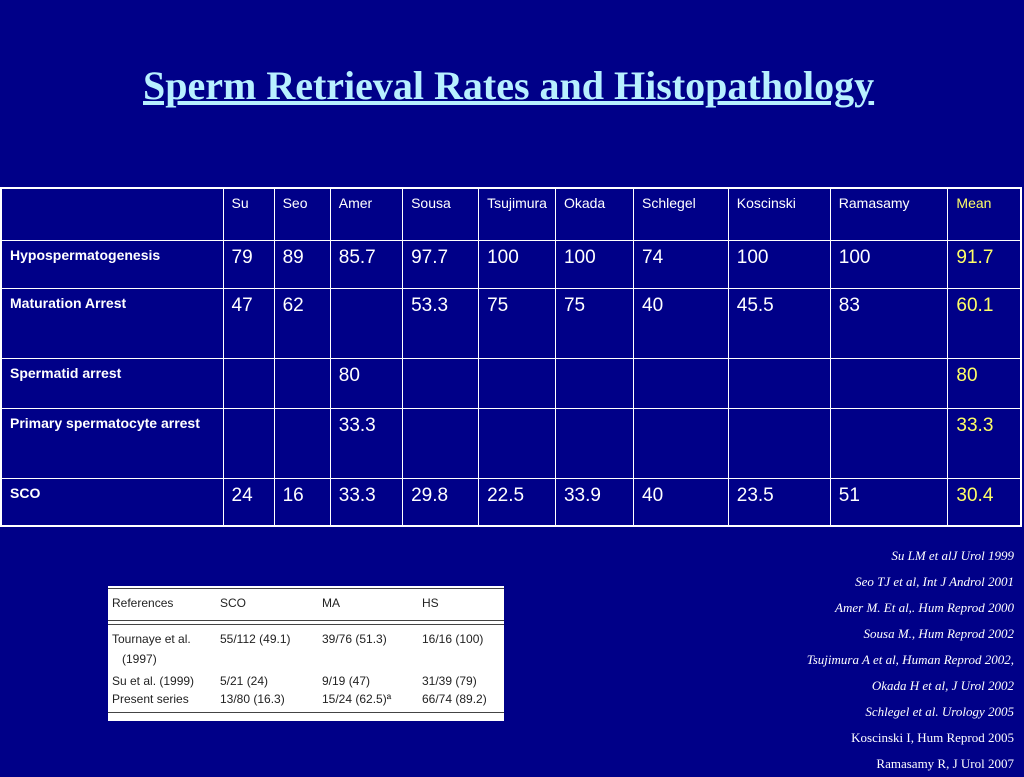 The width and height of the screenshot is (1024, 777). What do you see at coordinates (984, 443) in the screenshot?
I see `mean-value: 33.3` at bounding box center [984, 443].